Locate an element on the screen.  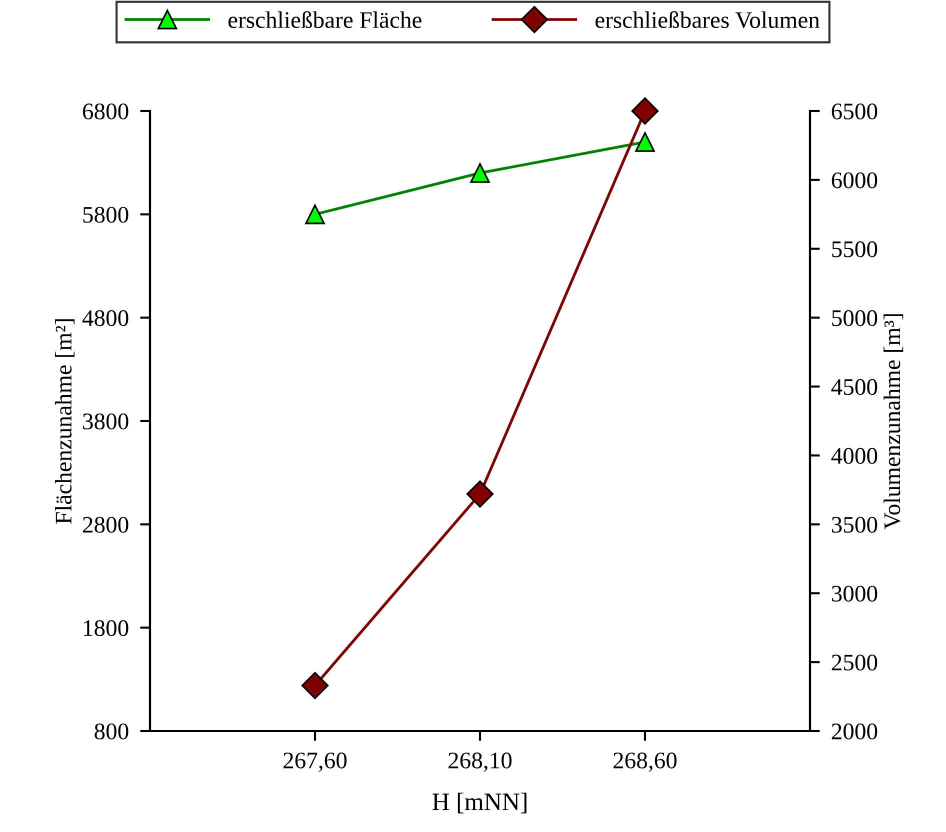
y2-tick-label: 3000 is located at coordinates (855, 594).